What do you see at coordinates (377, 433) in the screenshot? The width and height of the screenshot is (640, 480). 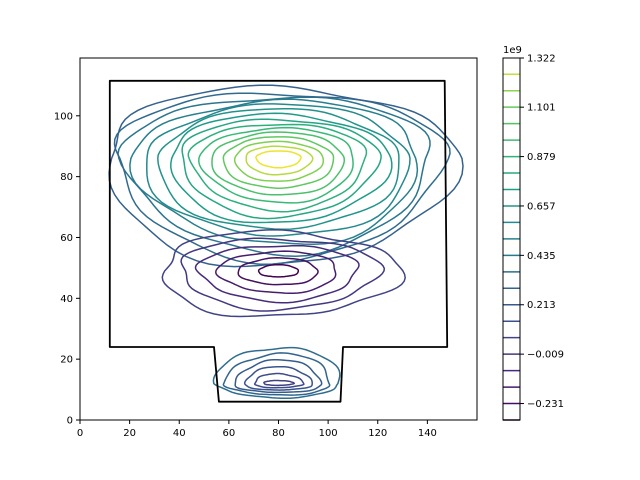 I see `x-tick-label: 120` at bounding box center [377, 433].